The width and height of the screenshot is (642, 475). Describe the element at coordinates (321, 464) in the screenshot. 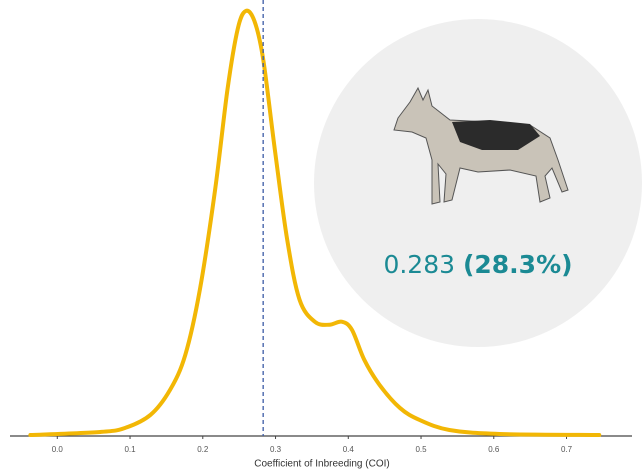

I see `x-axis-label: Coefficient of Inbreeding (COI)` at that location.